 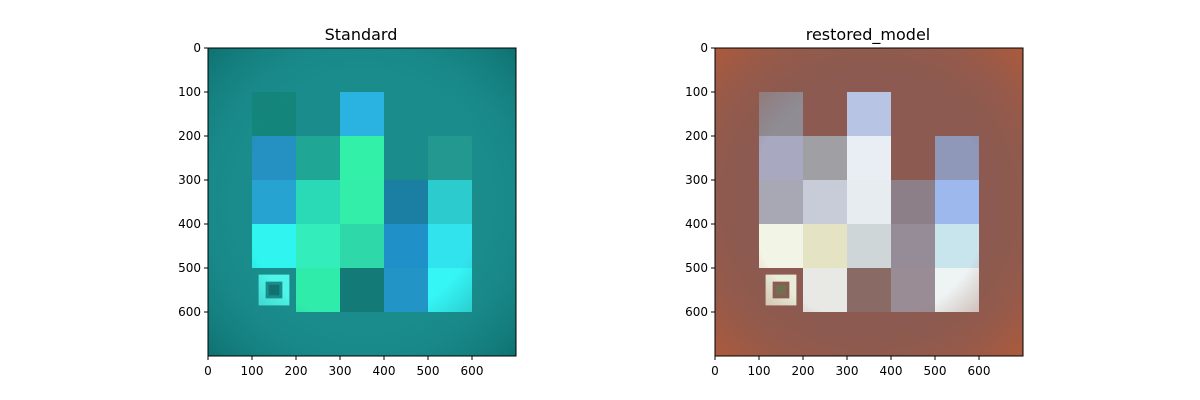 What do you see at coordinates (868, 35) in the screenshot?
I see `chart-title: restored_model` at bounding box center [868, 35].